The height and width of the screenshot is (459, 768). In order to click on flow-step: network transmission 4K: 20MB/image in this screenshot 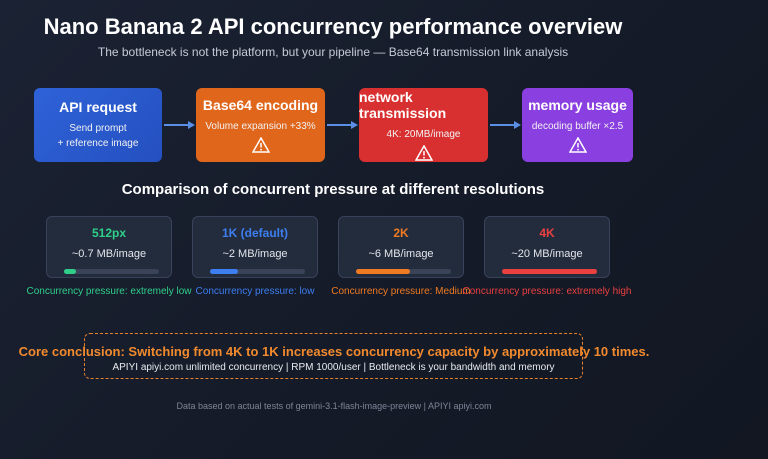, I will do `click(423, 125)`.